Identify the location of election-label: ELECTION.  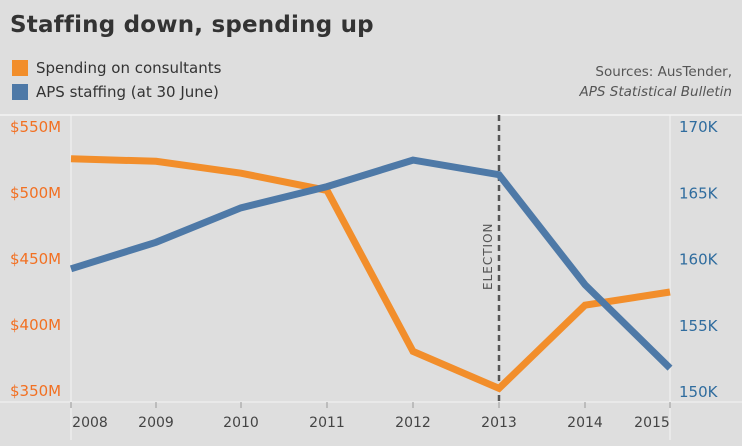
(488, 256).